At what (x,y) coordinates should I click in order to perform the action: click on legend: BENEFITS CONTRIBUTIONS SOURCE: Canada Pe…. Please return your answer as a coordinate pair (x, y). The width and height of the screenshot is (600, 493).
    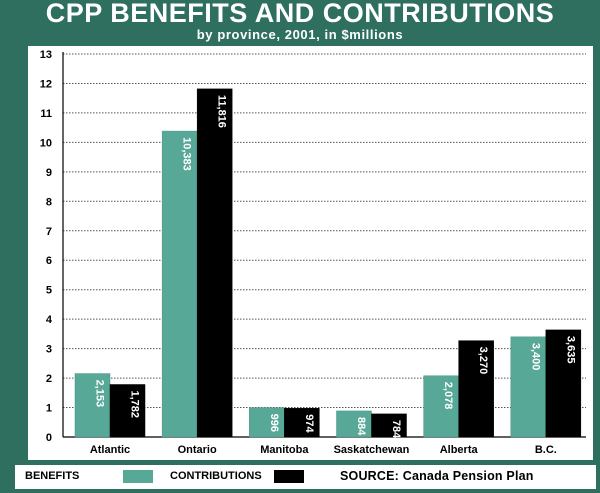
    Looking at the image, I should click on (305, 477).